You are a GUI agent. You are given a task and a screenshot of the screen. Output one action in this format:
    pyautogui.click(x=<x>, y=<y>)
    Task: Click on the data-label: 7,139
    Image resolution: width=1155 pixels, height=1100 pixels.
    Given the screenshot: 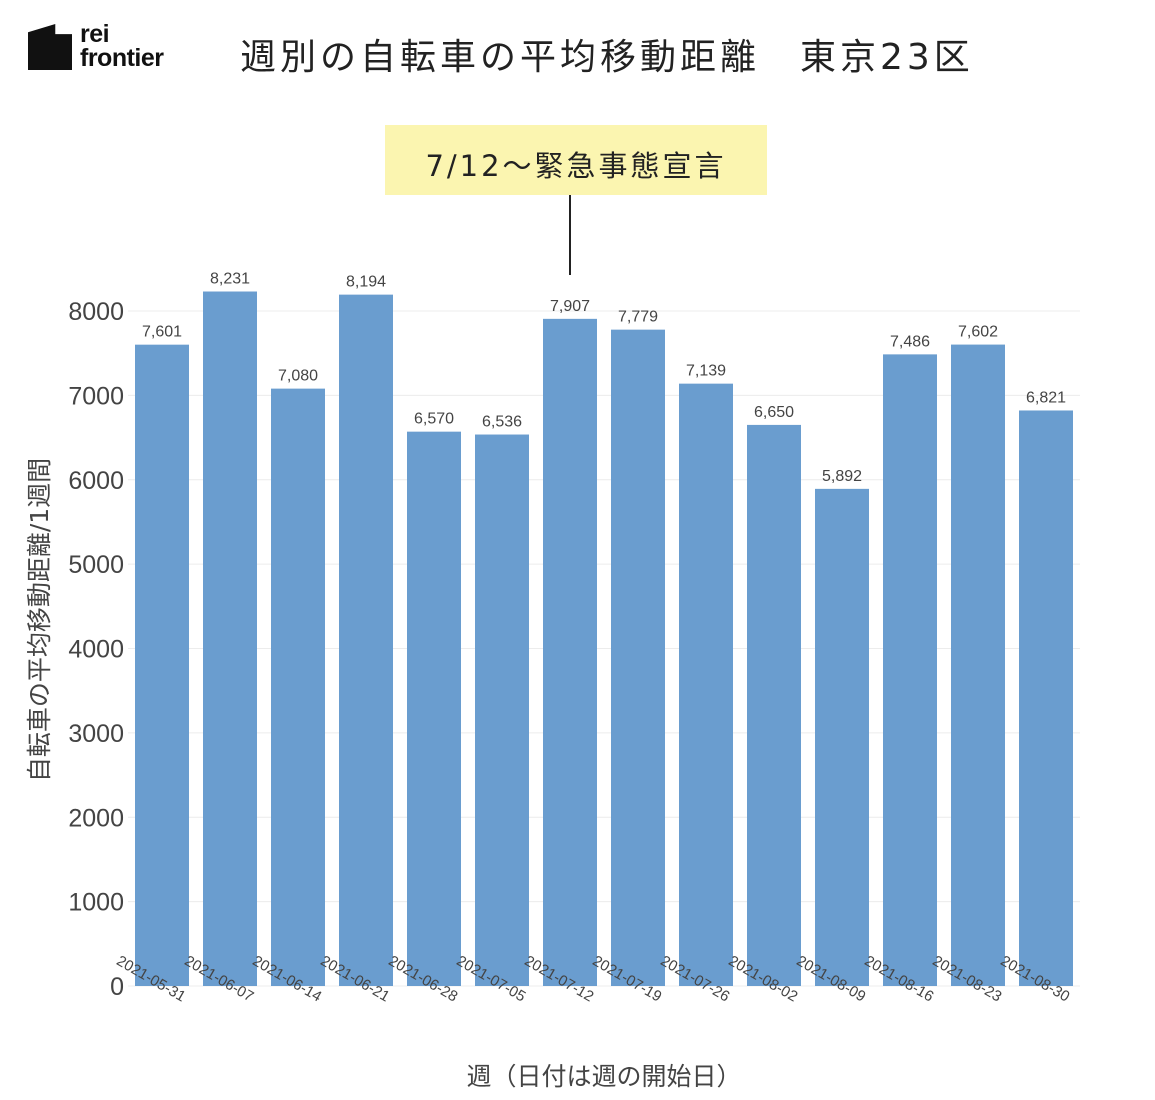 What is the action you would take?
    pyautogui.click(x=706, y=371)
    